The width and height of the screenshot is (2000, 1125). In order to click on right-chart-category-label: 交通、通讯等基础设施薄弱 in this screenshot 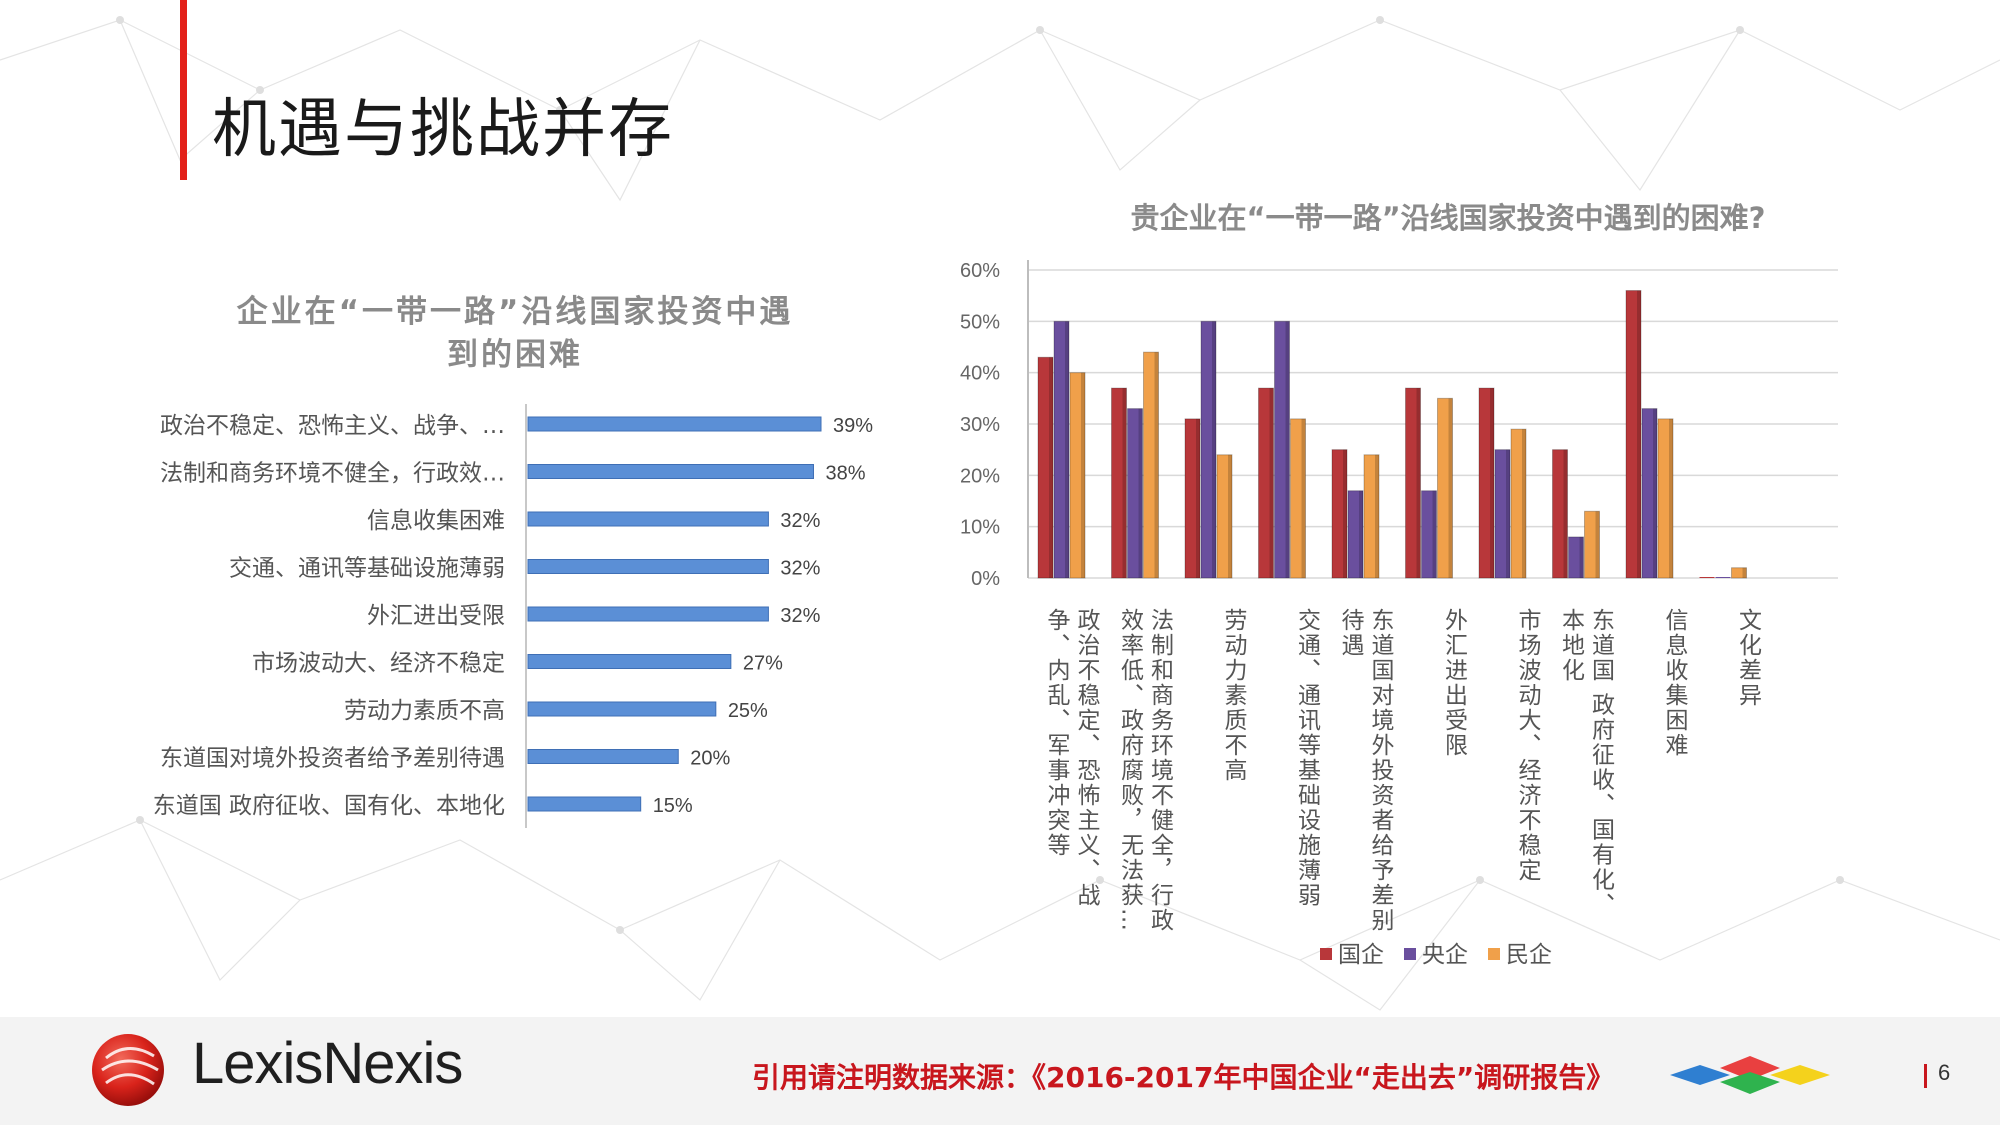, I will do `click(1308, 758)`.